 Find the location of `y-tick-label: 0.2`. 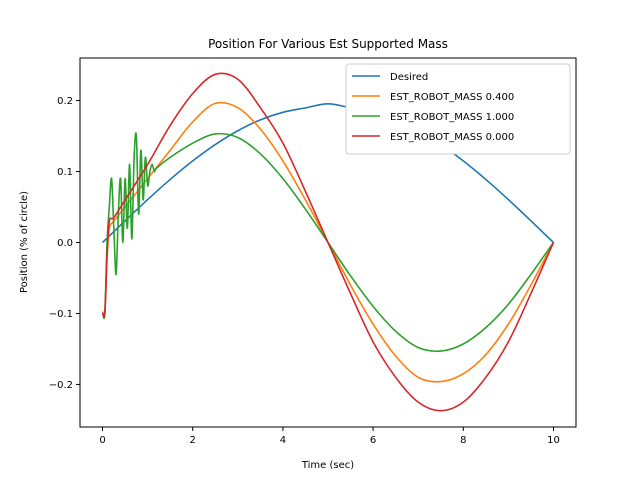

y-tick-label: 0.2 is located at coordinates (65, 101).